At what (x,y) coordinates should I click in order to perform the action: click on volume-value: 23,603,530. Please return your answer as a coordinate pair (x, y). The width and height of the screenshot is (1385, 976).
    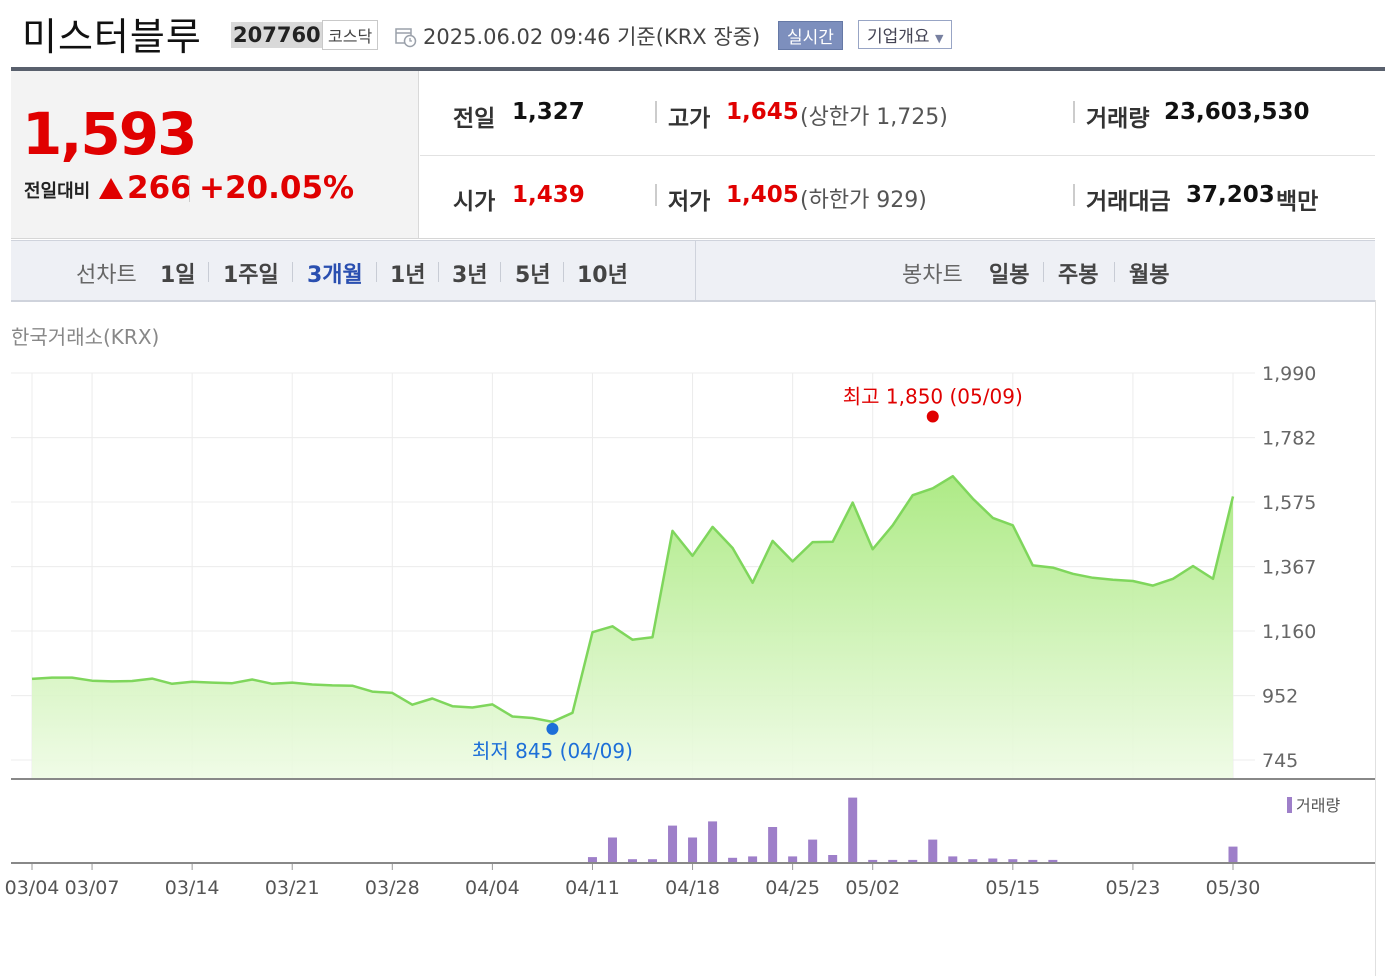
    Looking at the image, I should click on (1237, 112).